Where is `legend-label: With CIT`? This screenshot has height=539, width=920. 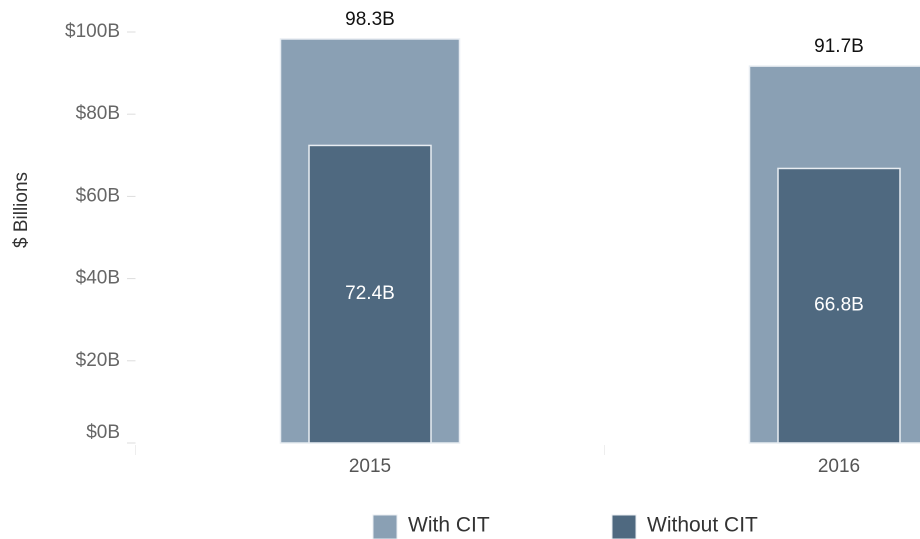
legend-label: With CIT is located at coordinates (449, 525).